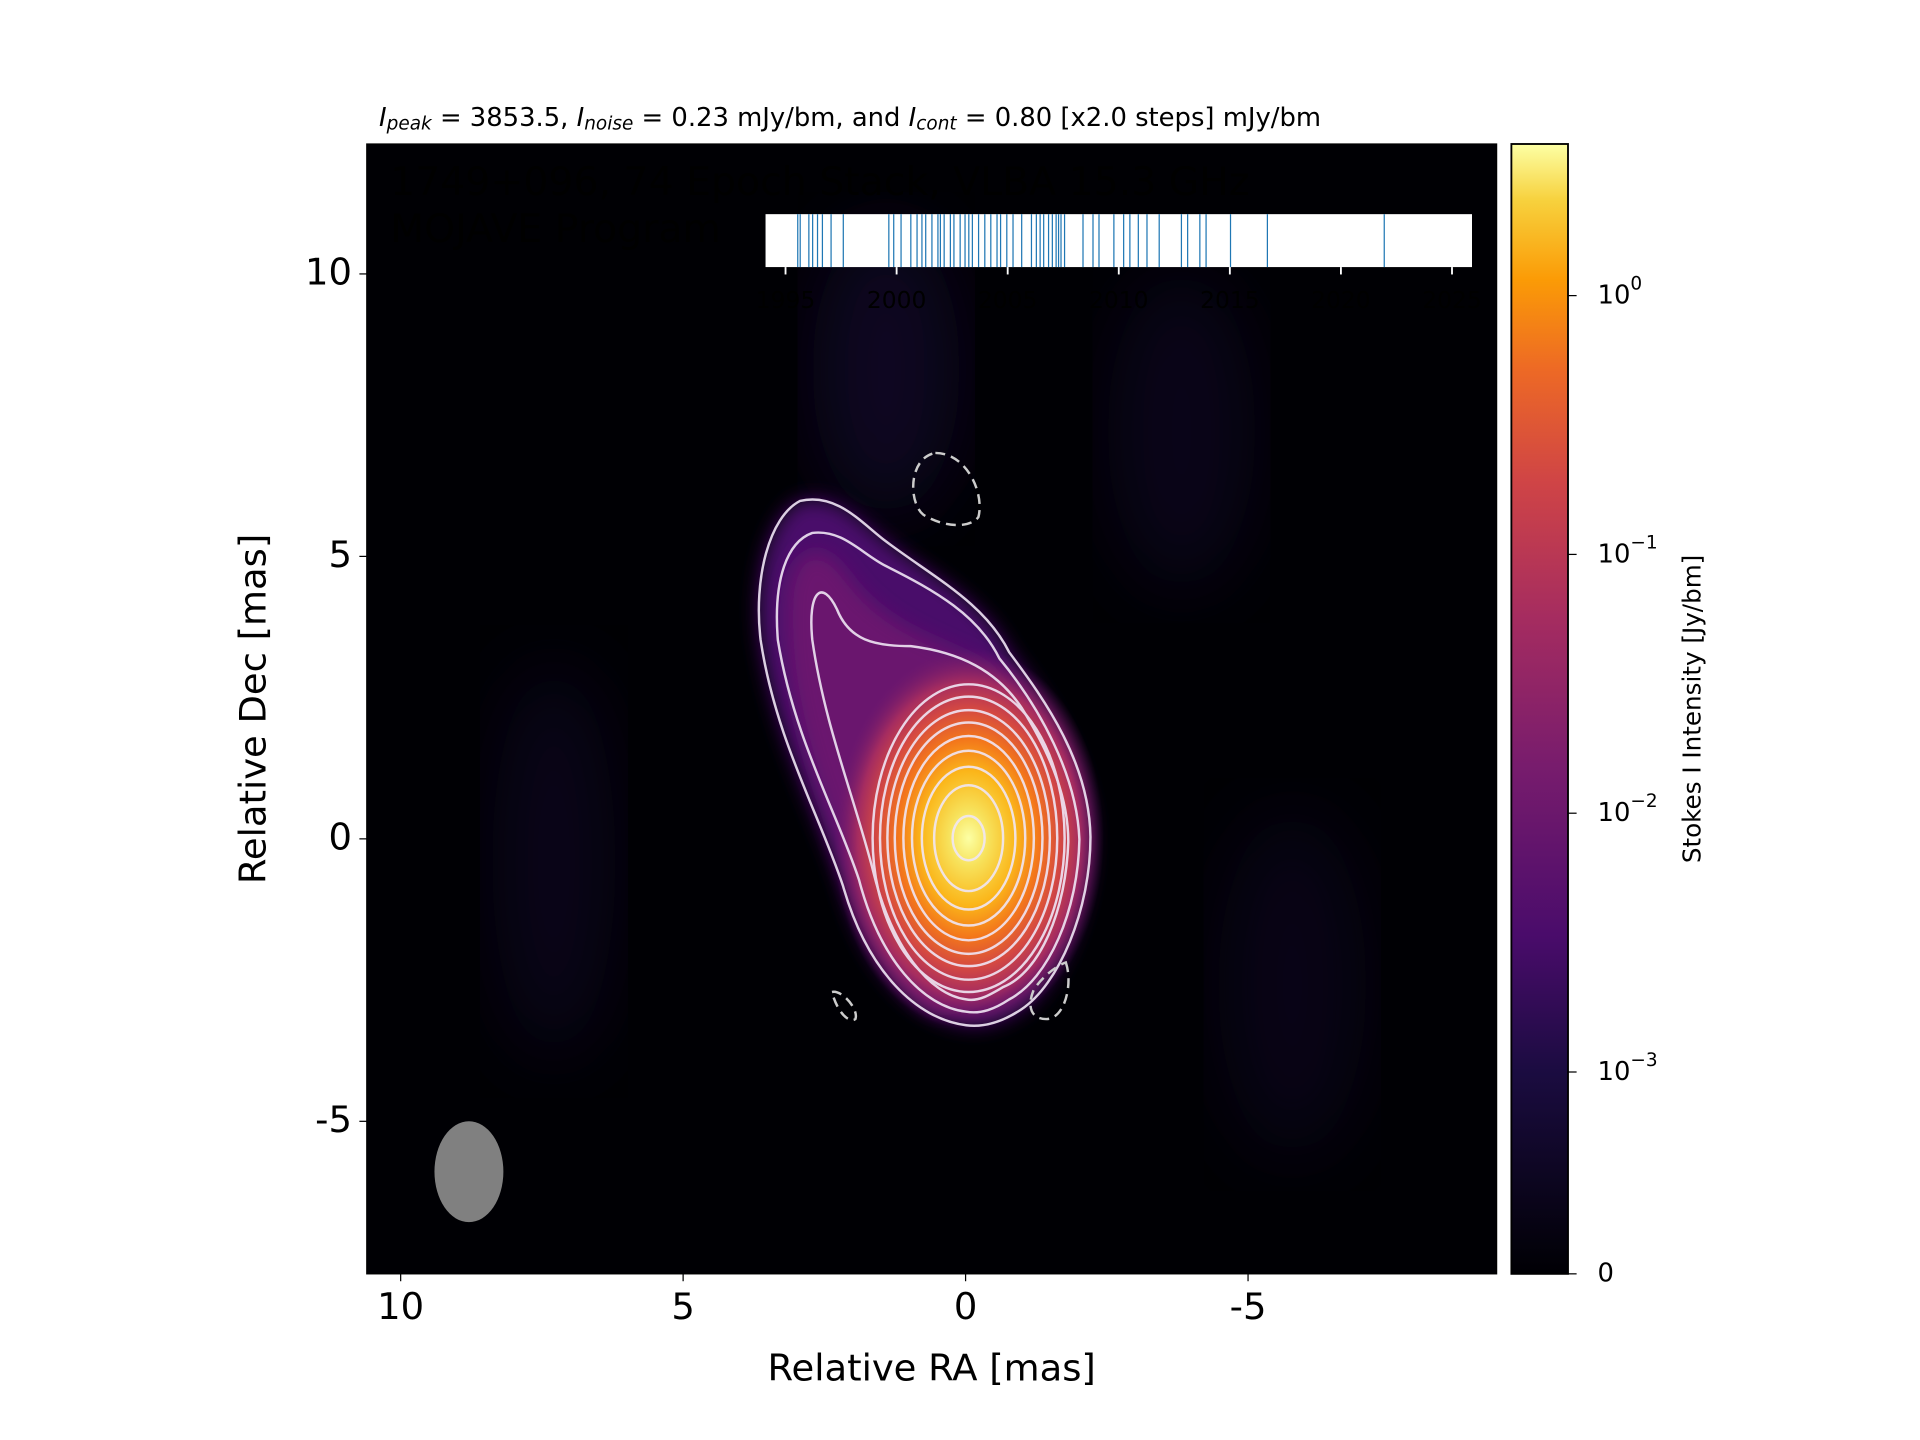 This screenshot has width=1920, height=1440. What do you see at coordinates (1643, 1060) in the screenshot?
I see `label-exponent: −3` at bounding box center [1643, 1060].